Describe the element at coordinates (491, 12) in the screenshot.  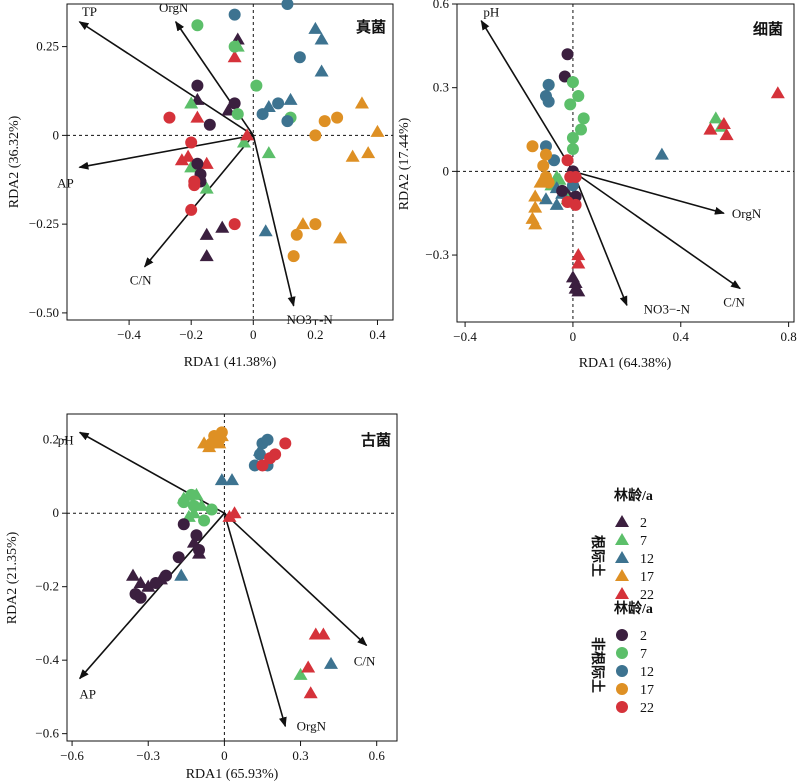
I see `vector-label: pH` at that location.